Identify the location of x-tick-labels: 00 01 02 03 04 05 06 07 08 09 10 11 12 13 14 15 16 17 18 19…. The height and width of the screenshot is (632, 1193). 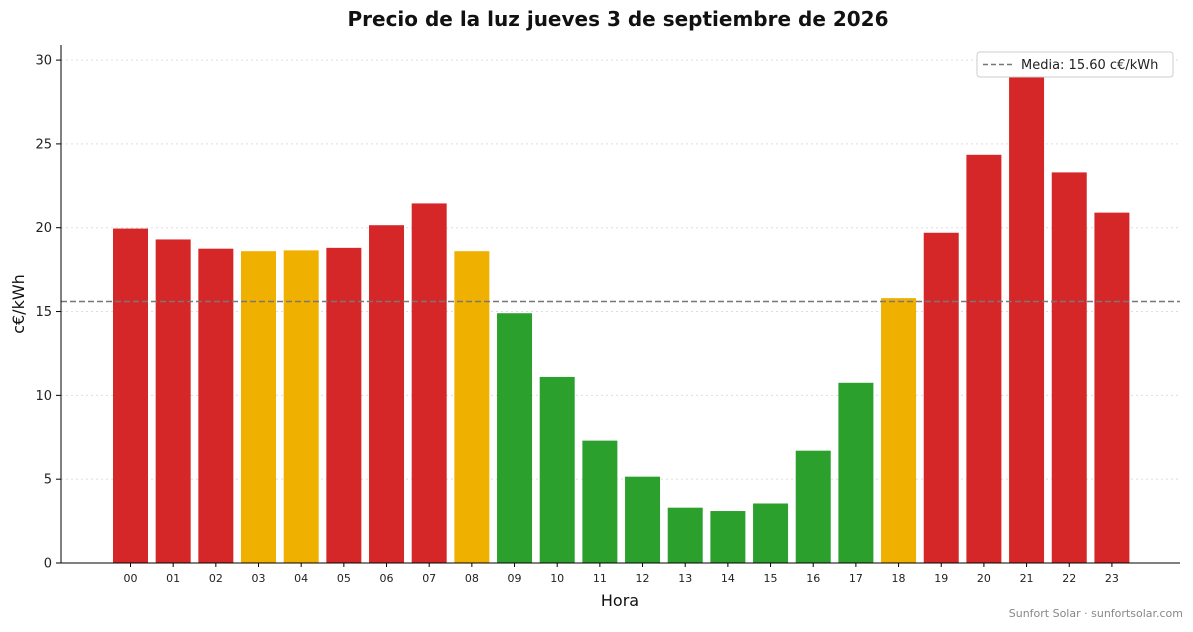
(621, 578).